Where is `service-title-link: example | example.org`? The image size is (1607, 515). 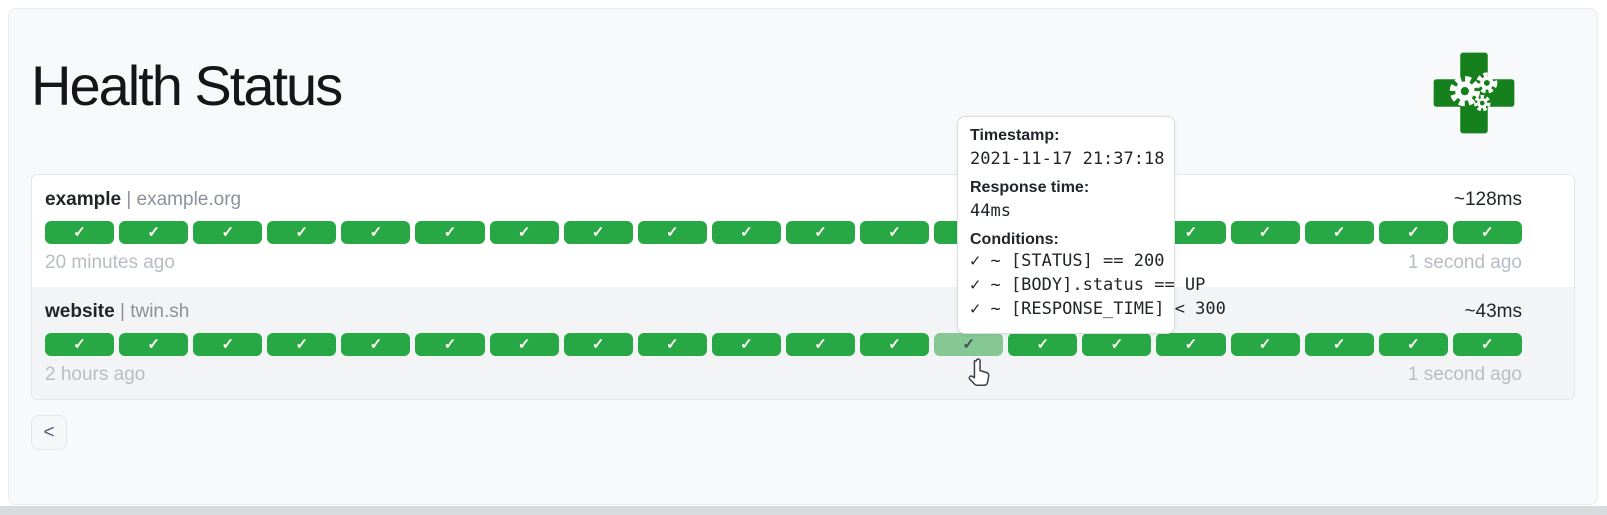
service-title-link: example | example.org is located at coordinates (143, 200).